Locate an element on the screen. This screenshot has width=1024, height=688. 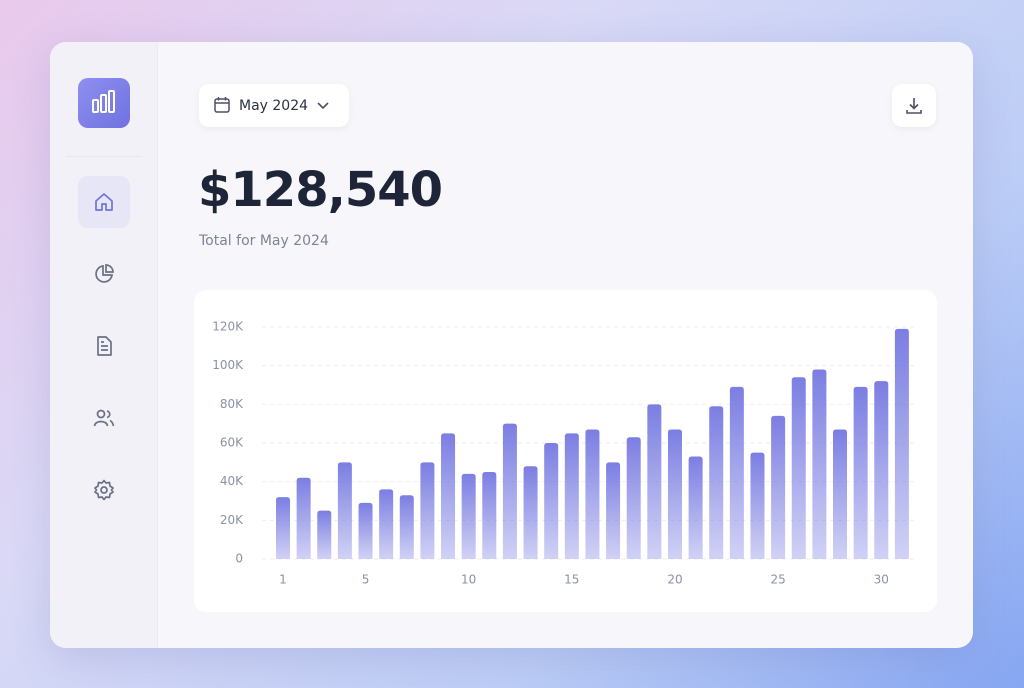
download-icon is located at coordinates (914, 105).